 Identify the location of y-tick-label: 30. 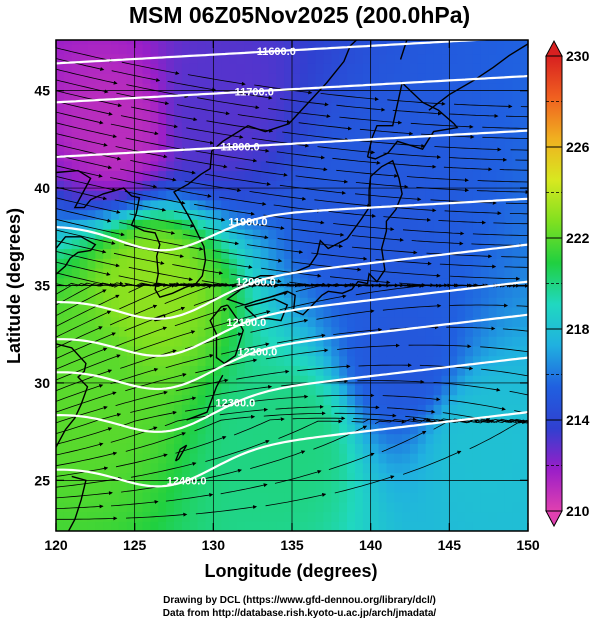
(42, 383).